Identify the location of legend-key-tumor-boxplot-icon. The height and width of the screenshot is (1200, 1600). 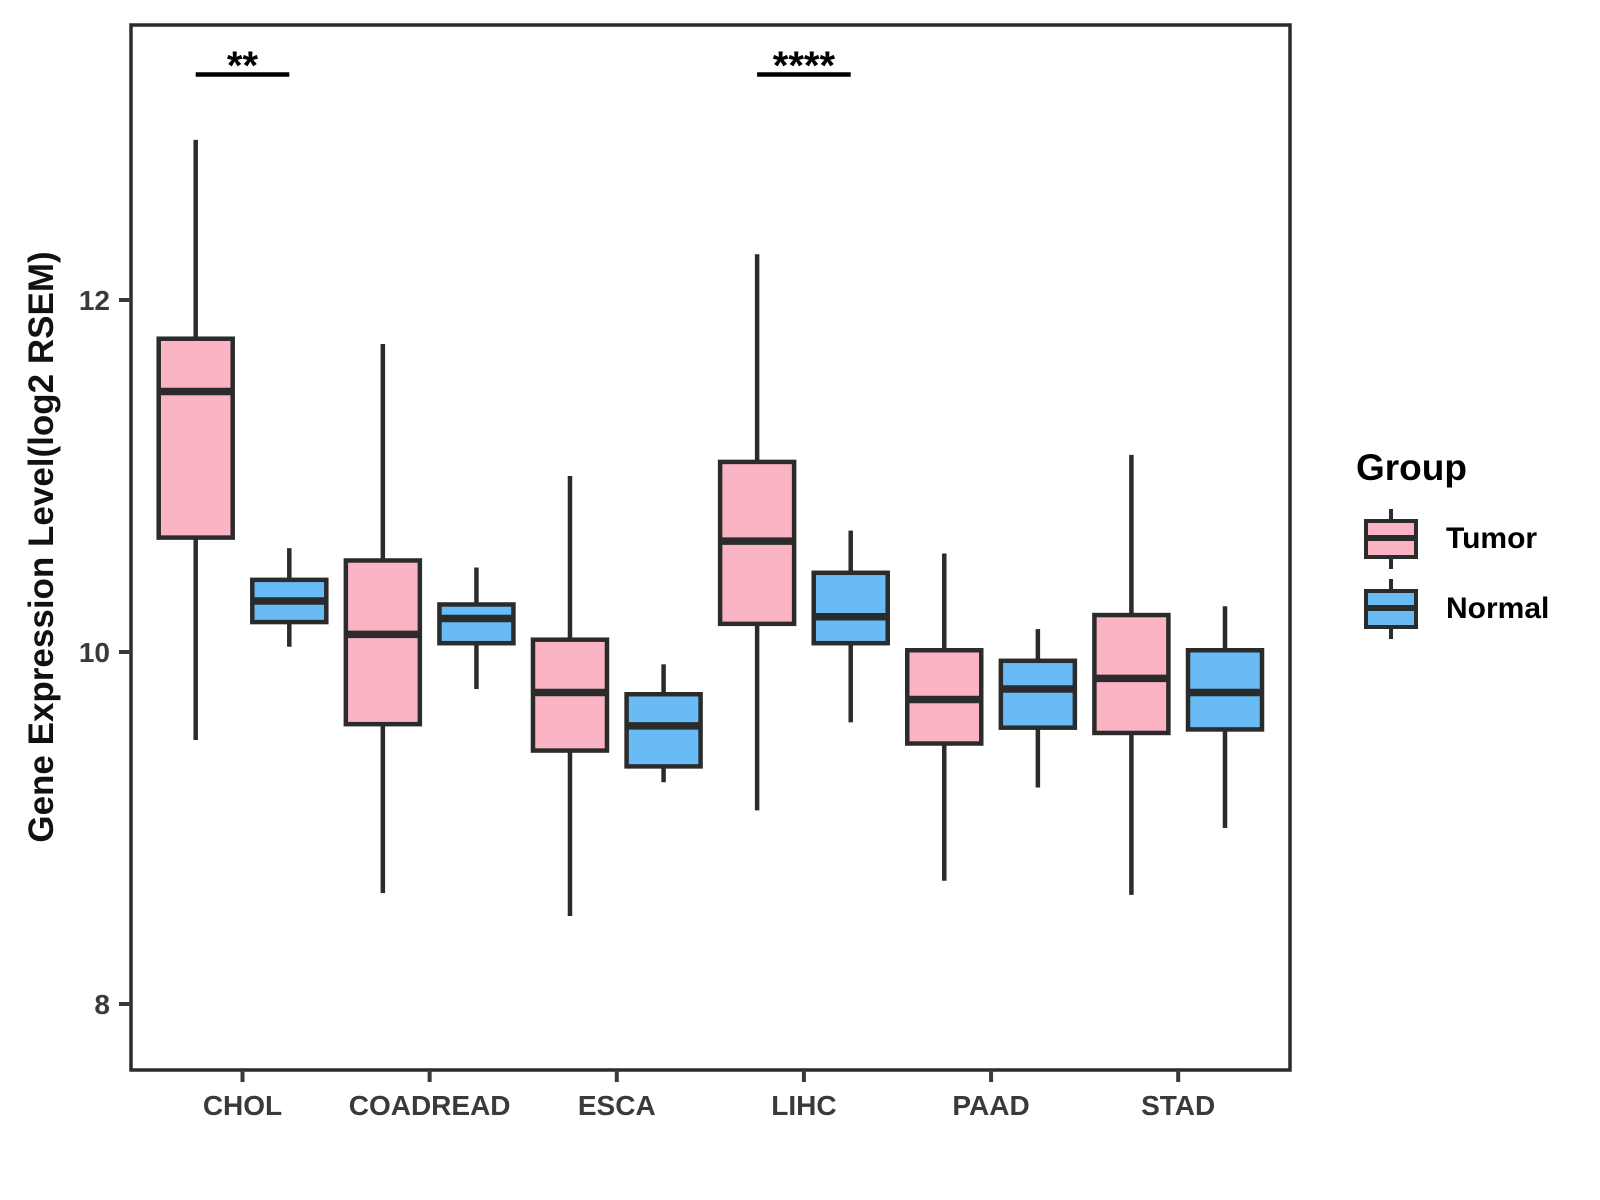
(1391, 539).